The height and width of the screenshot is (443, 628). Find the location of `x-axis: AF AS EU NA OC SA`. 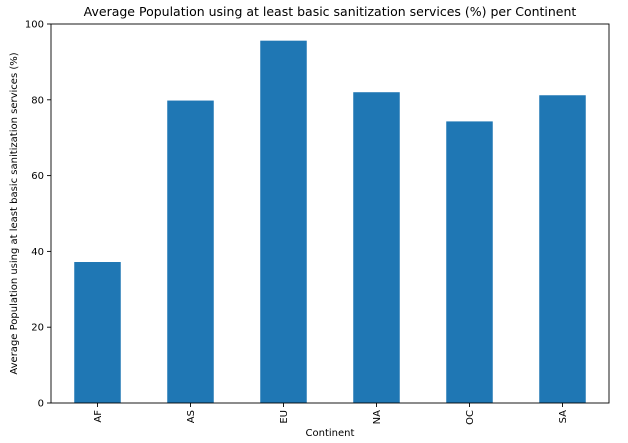

x-axis: AF AS EU NA OC SA is located at coordinates (331, 414).